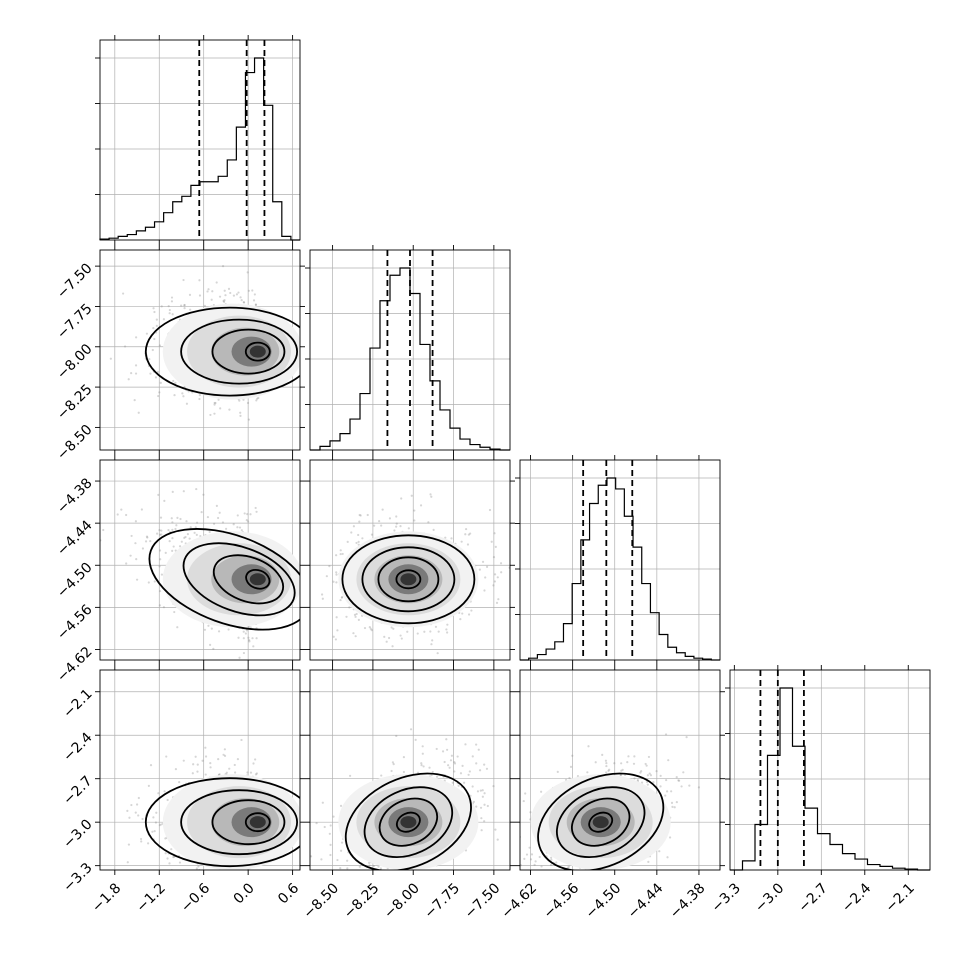  I want to click on x-tick-label: −7.50, so click(483, 901).